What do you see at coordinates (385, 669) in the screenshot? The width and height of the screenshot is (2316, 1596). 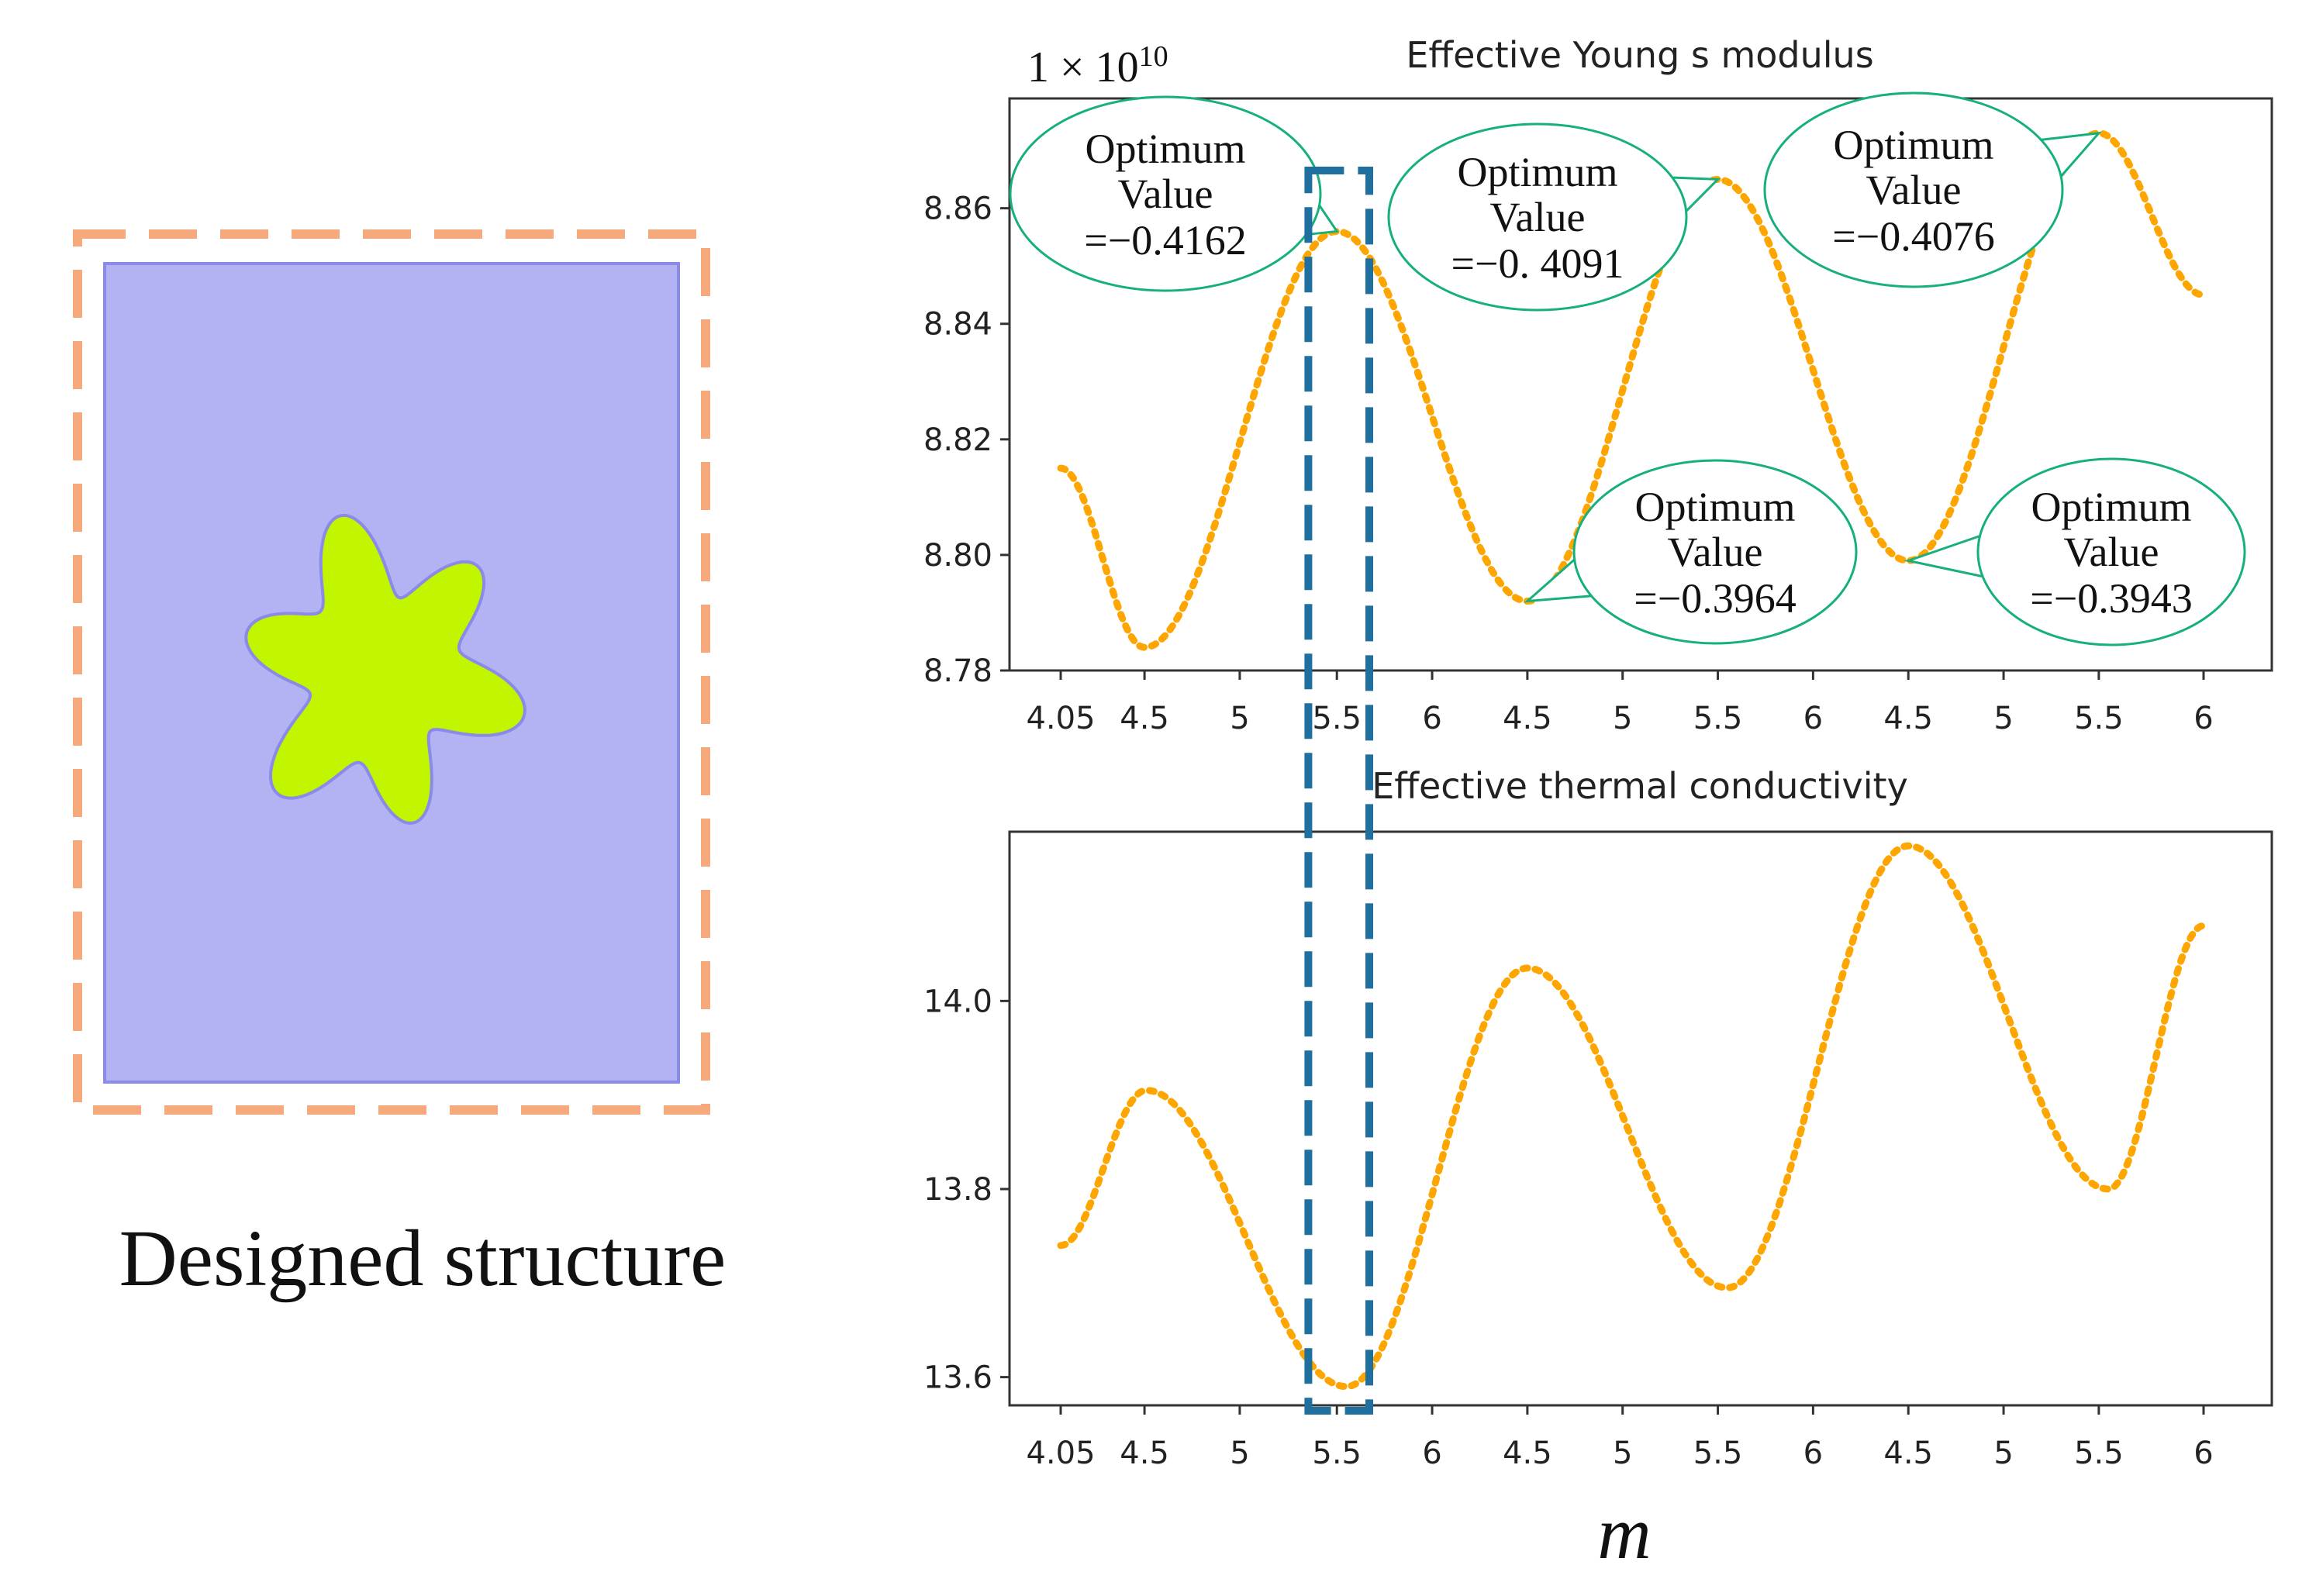 I see `flower-inclusion` at bounding box center [385, 669].